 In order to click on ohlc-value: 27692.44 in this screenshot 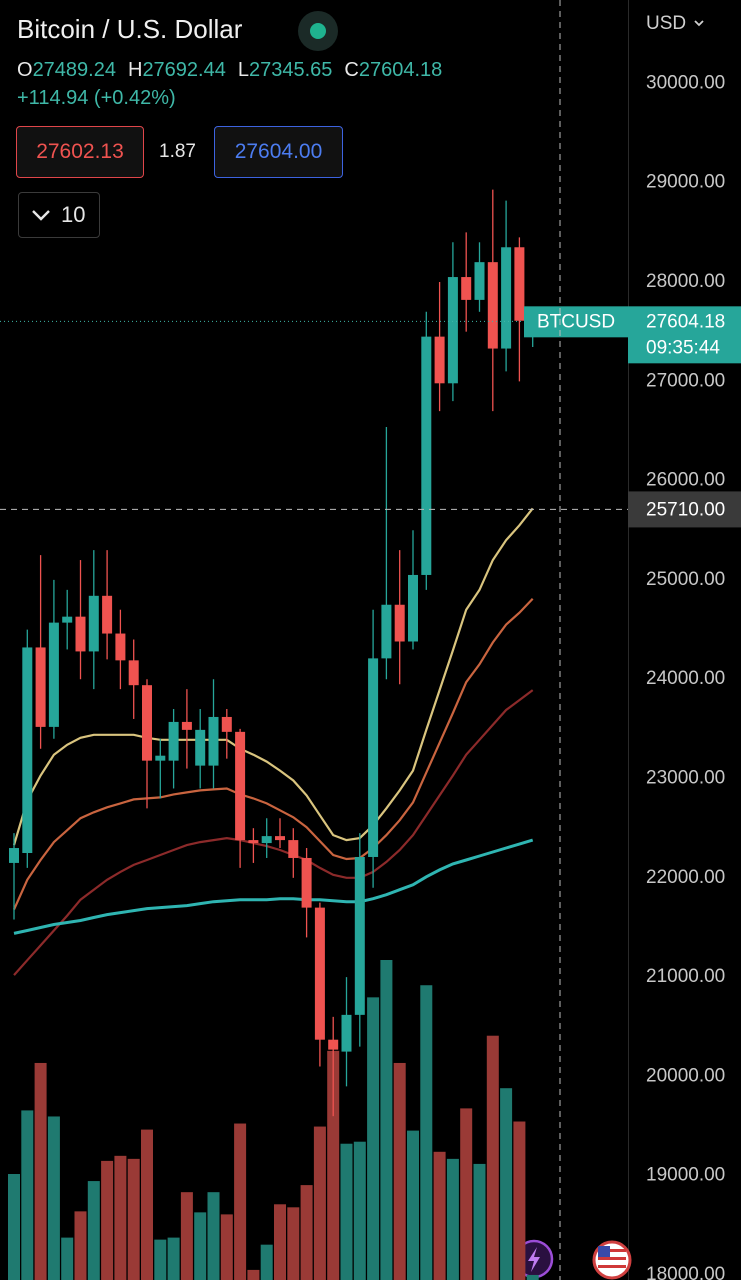, I will do `click(184, 70)`.